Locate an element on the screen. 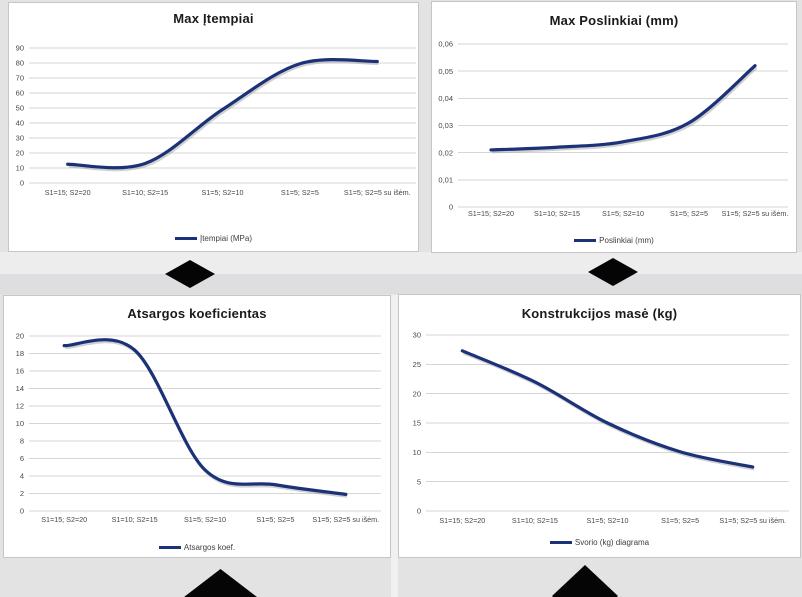 This screenshot has height=597, width=802. svg-text: 90 is located at coordinates (20, 48).